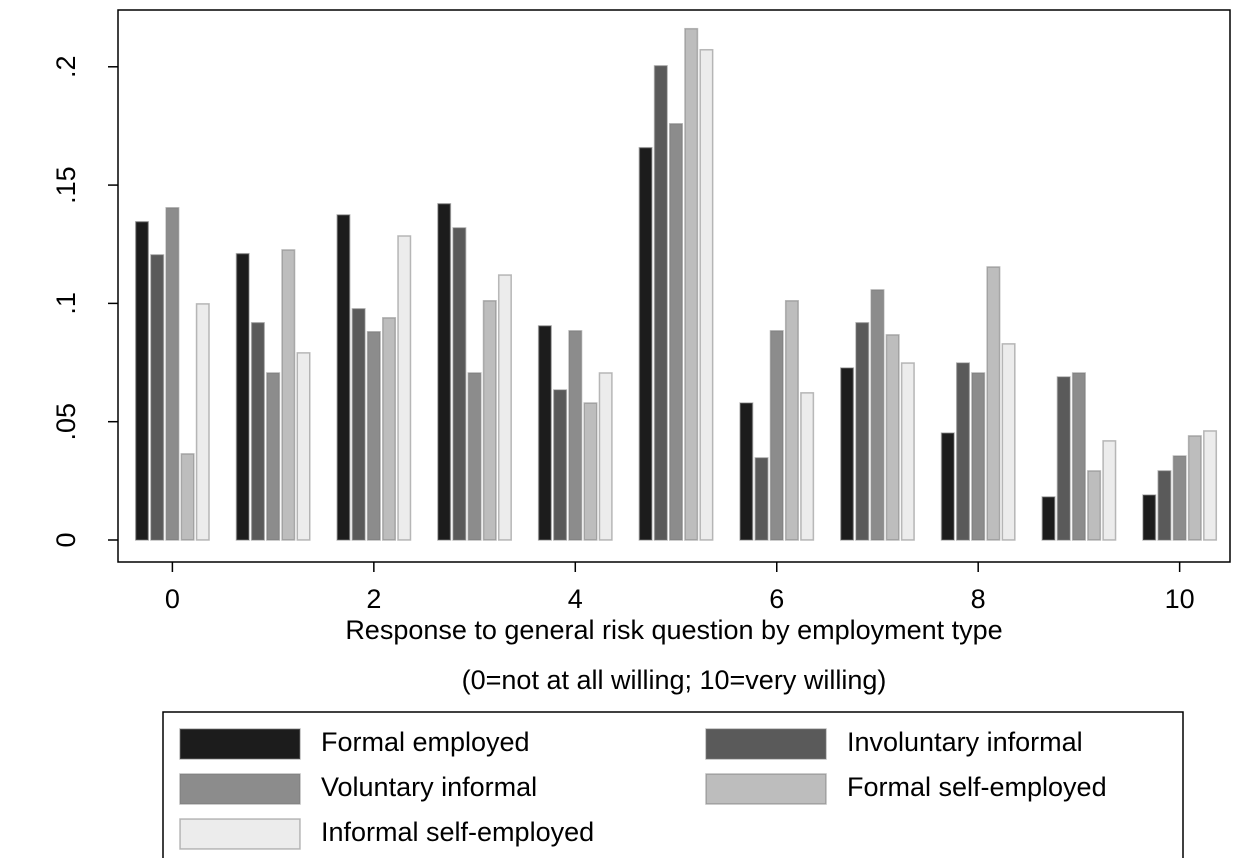  What do you see at coordinates (965, 742) in the screenshot?
I see `legend-label: Involuntary informal` at bounding box center [965, 742].